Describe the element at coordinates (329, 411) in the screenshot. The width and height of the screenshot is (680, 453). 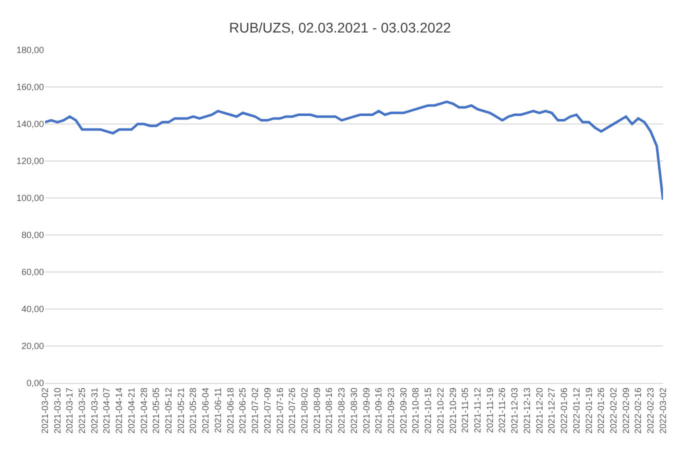
I see `x-tick-label: 2021-08-16` at that location.